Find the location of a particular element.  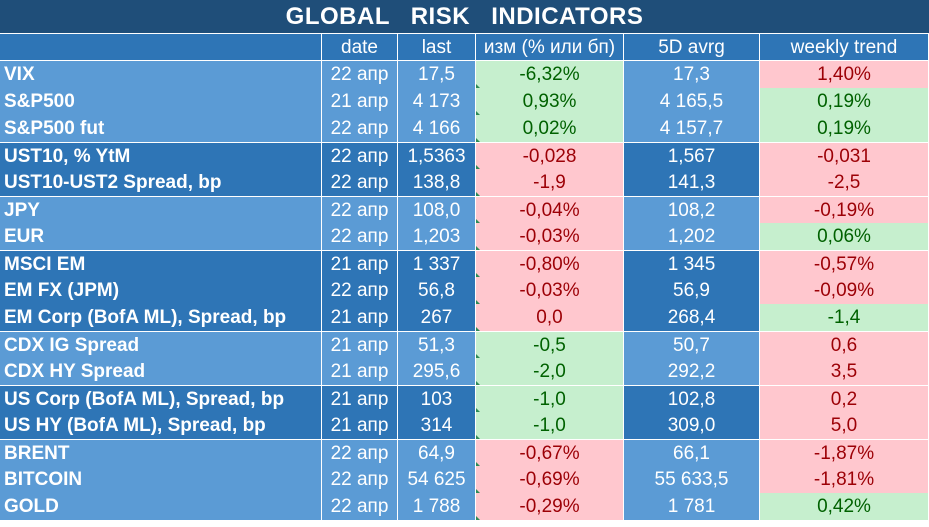

indicator-last: 56,8 is located at coordinates (437, 290).